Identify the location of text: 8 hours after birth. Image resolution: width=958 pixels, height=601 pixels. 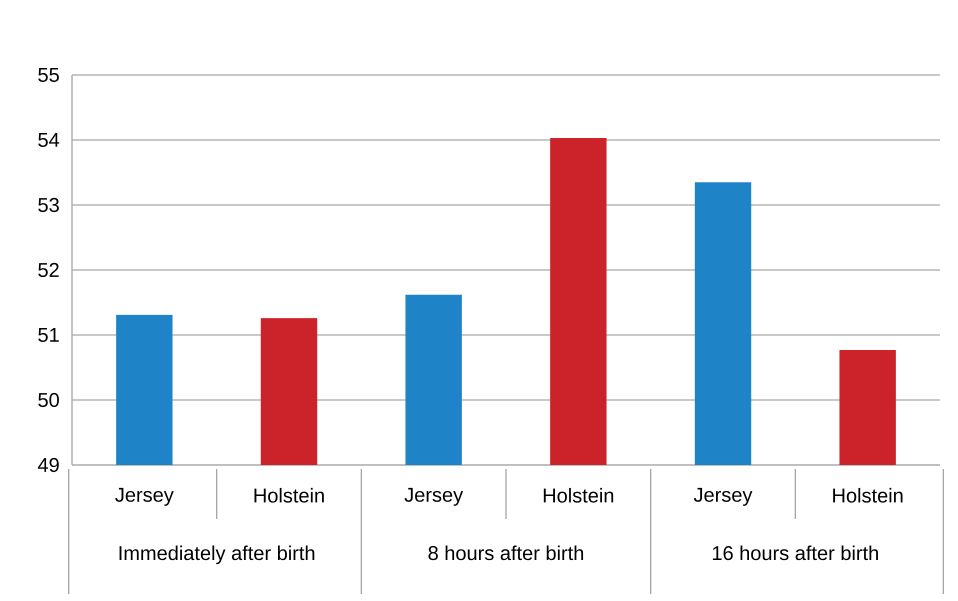
(506, 553).